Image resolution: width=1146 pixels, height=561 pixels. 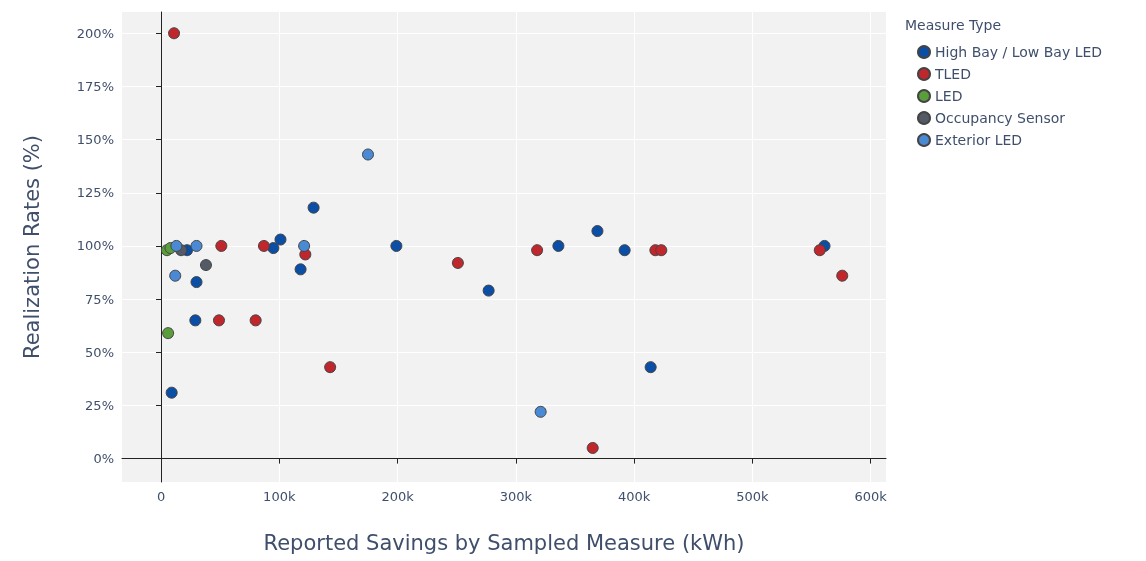 What do you see at coordinates (31, 247) in the screenshot?
I see `y-axis-title: Realization Rates (%)` at bounding box center [31, 247].